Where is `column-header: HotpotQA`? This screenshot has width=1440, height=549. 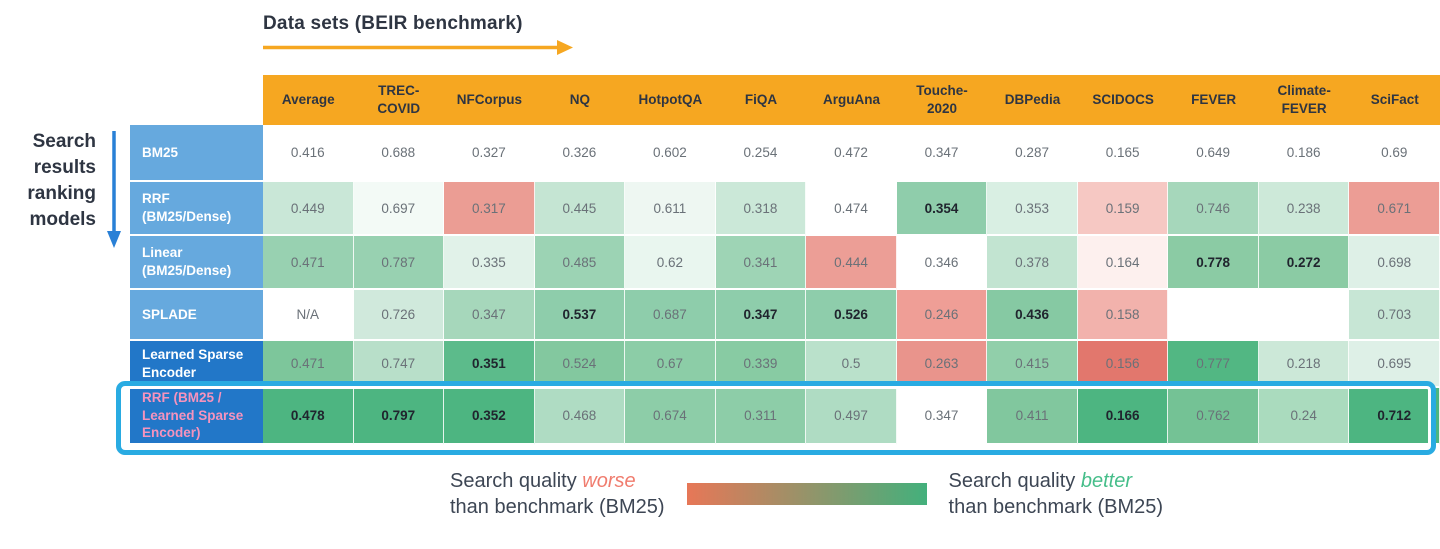
column-header: HotpotQA is located at coordinates (670, 100).